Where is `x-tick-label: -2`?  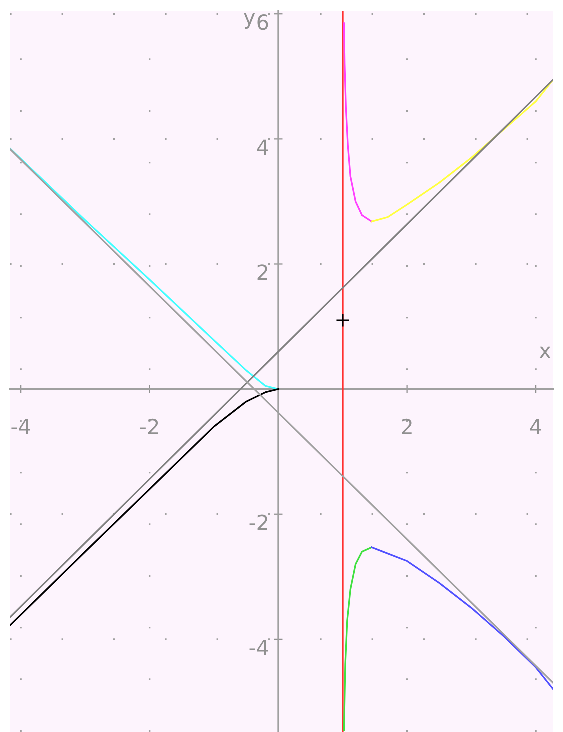 x-tick-label: -2 is located at coordinates (149, 426).